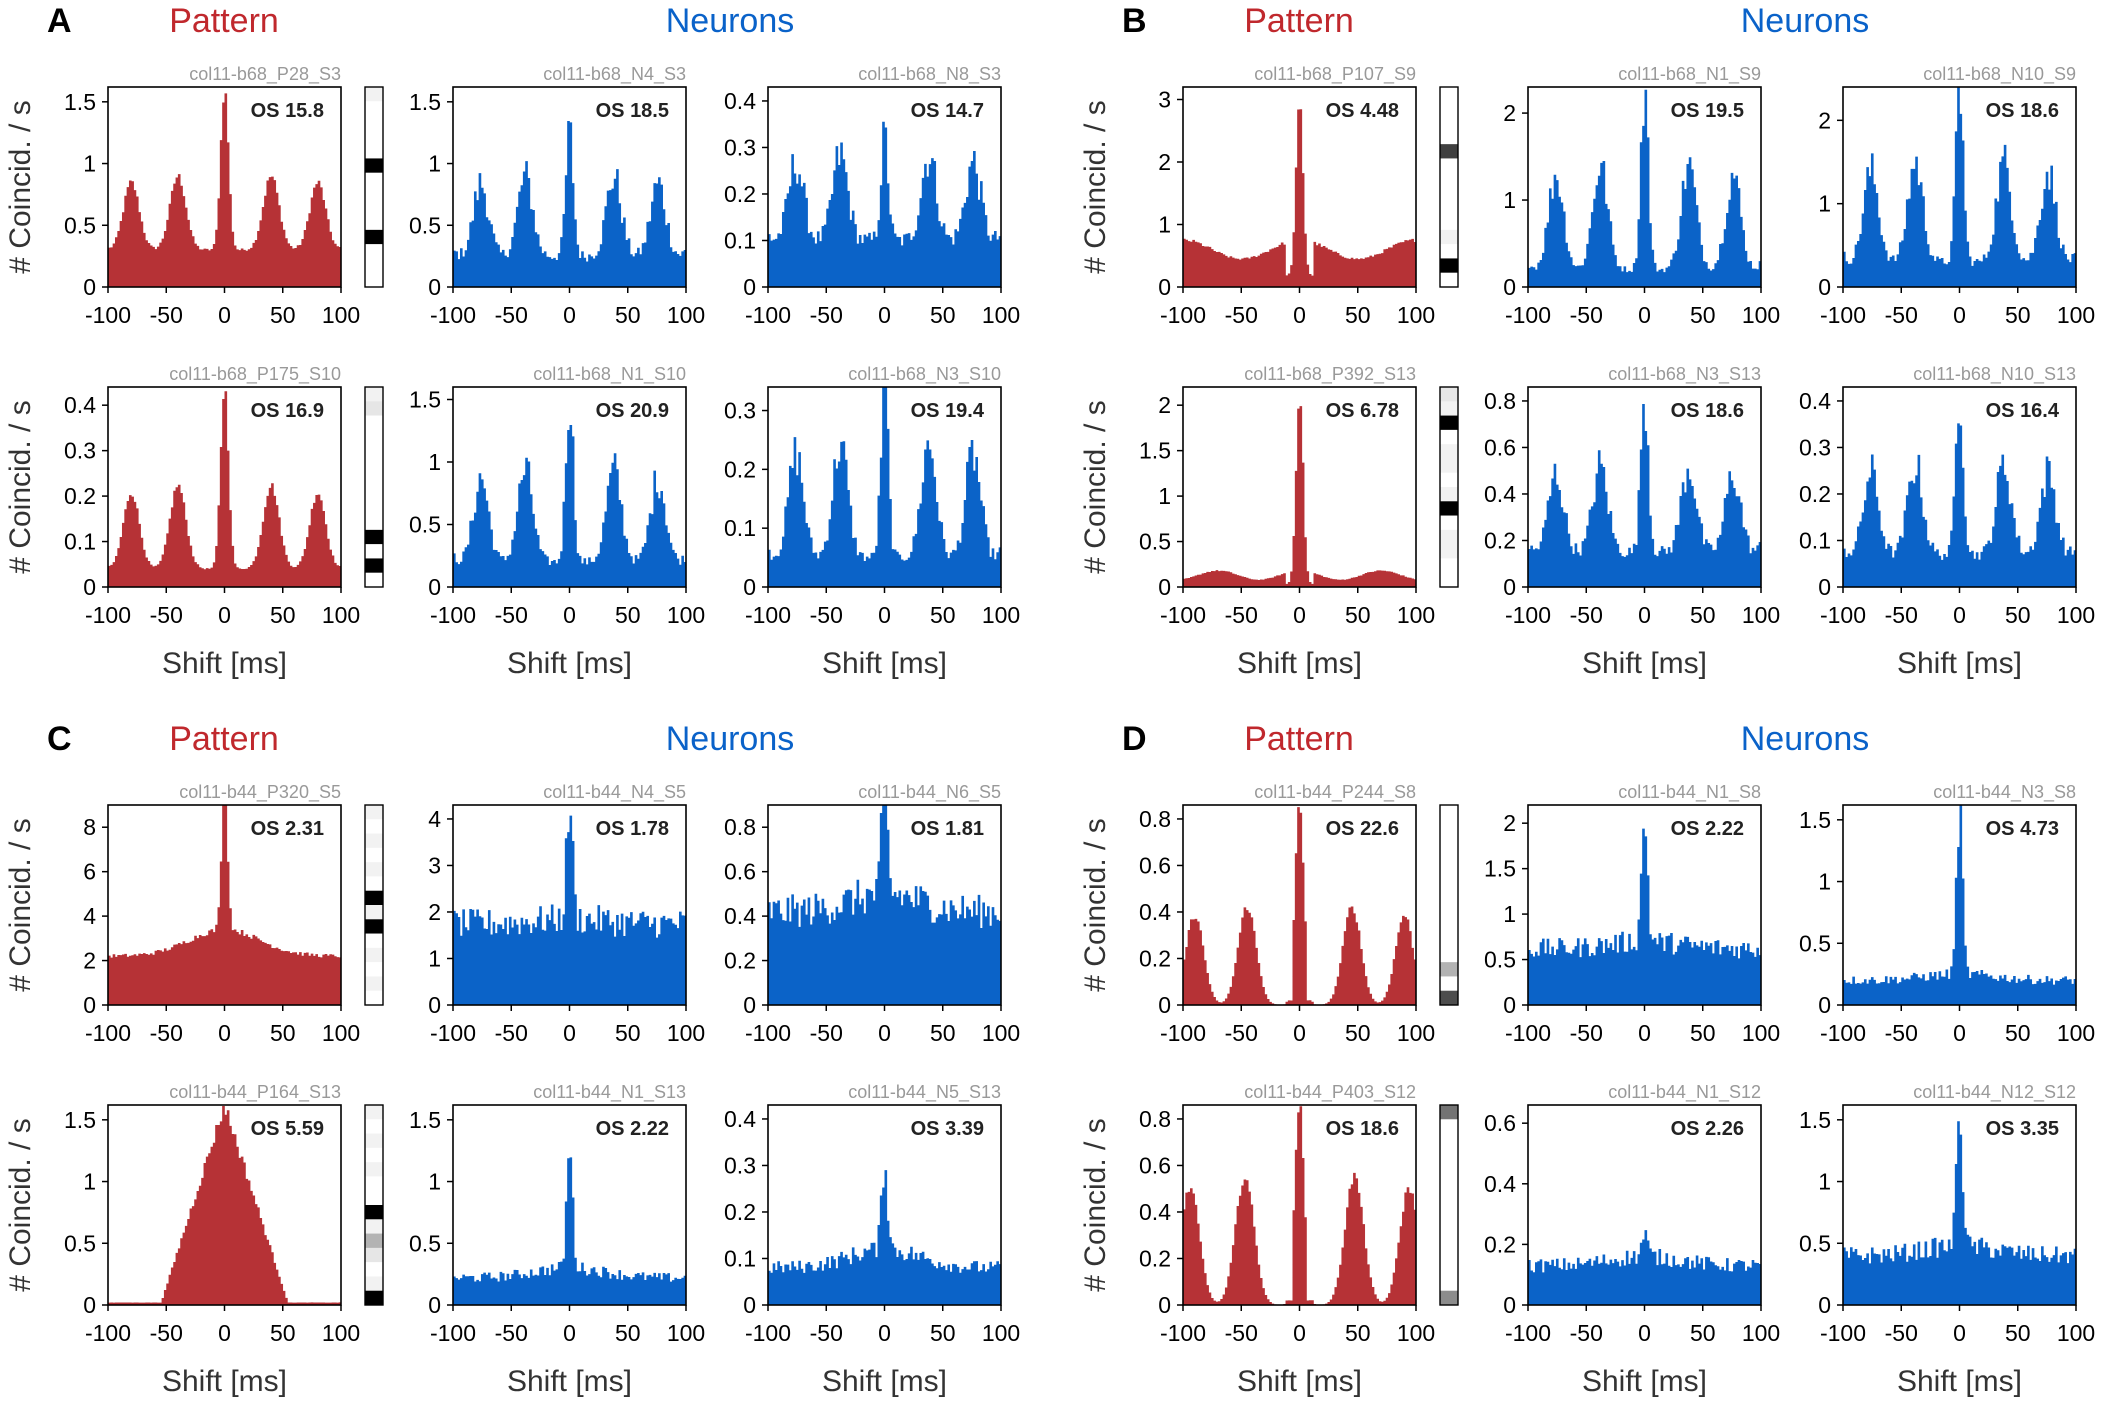  I want to click on os-label: OS 18.6, so click(2022, 111).